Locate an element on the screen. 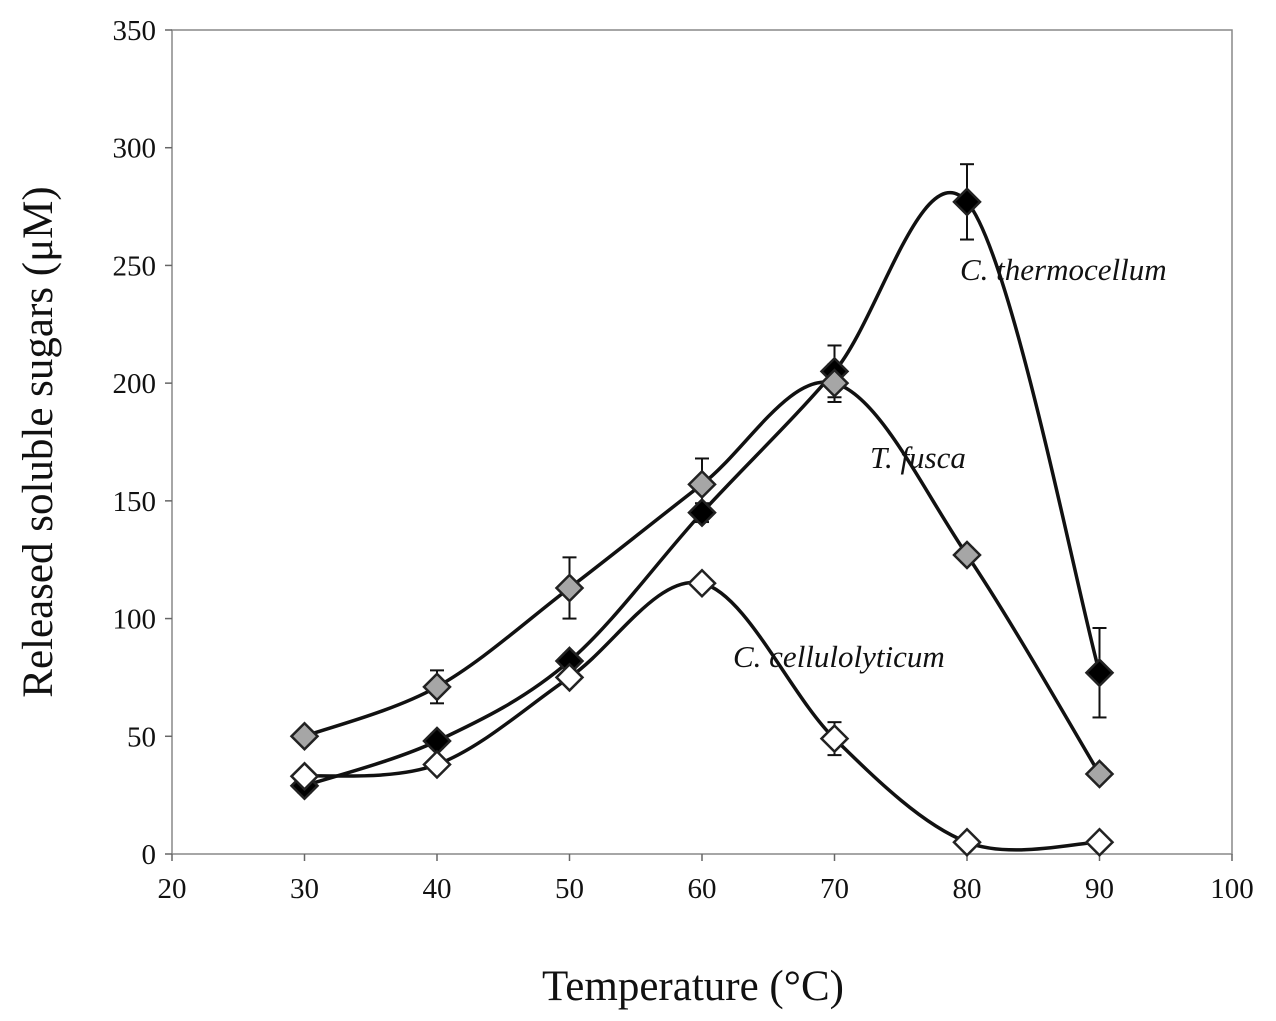  label-c-cellulolyticum: C. cellulolyticum is located at coordinates (839, 656).